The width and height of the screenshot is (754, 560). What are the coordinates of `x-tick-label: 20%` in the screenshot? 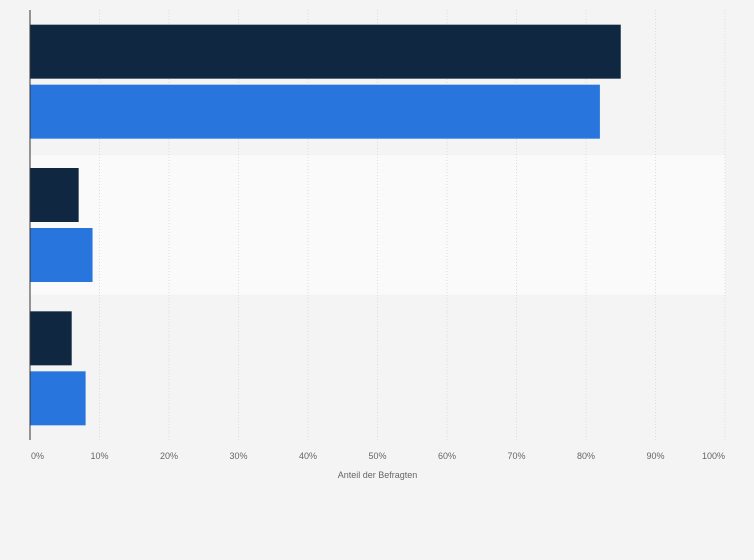 It's located at (169, 456).